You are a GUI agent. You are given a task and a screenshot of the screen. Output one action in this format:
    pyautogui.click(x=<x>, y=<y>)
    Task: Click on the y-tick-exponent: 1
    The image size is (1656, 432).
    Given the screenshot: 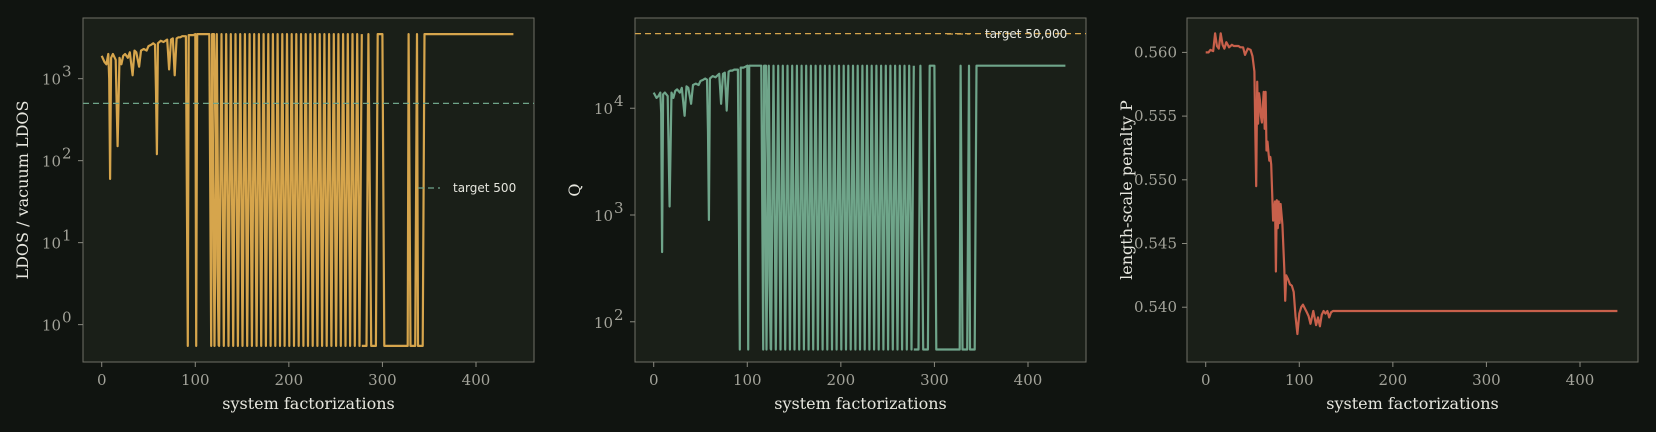 What is the action you would take?
    pyautogui.click(x=67, y=236)
    